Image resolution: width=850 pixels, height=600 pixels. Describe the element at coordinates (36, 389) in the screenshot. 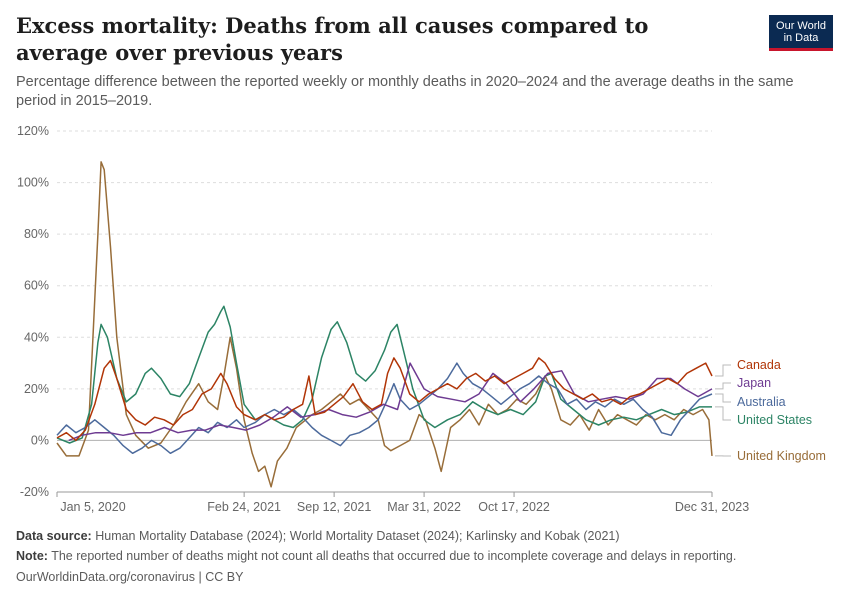

I see `y-tick-label: 20%` at that location.